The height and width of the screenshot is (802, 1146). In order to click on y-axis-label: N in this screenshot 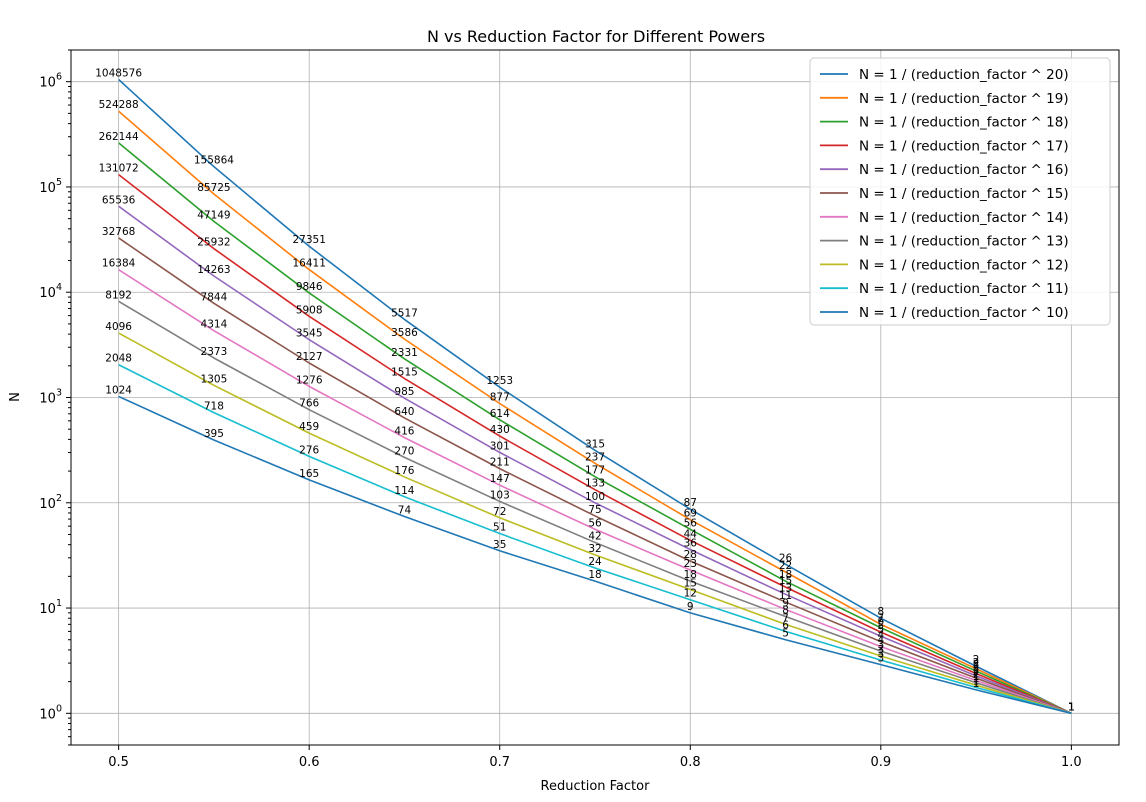, I will do `click(15, 397)`.